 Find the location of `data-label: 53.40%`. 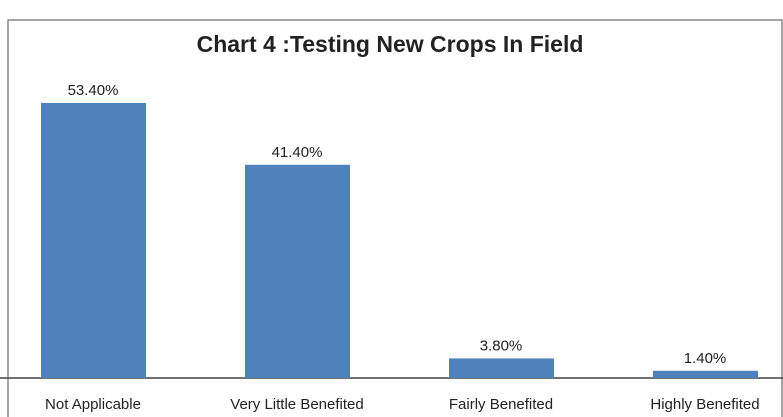

data-label: 53.40% is located at coordinates (93, 90).